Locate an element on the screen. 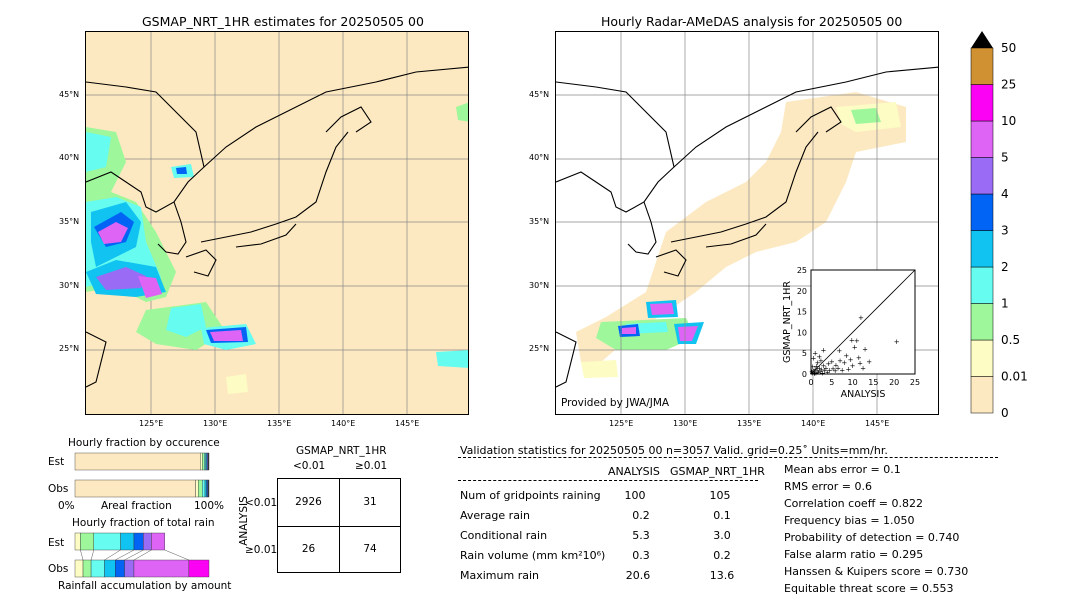 The width and height of the screenshot is (1080, 612). validation-row-label: Maximum rain is located at coordinates (499, 575).